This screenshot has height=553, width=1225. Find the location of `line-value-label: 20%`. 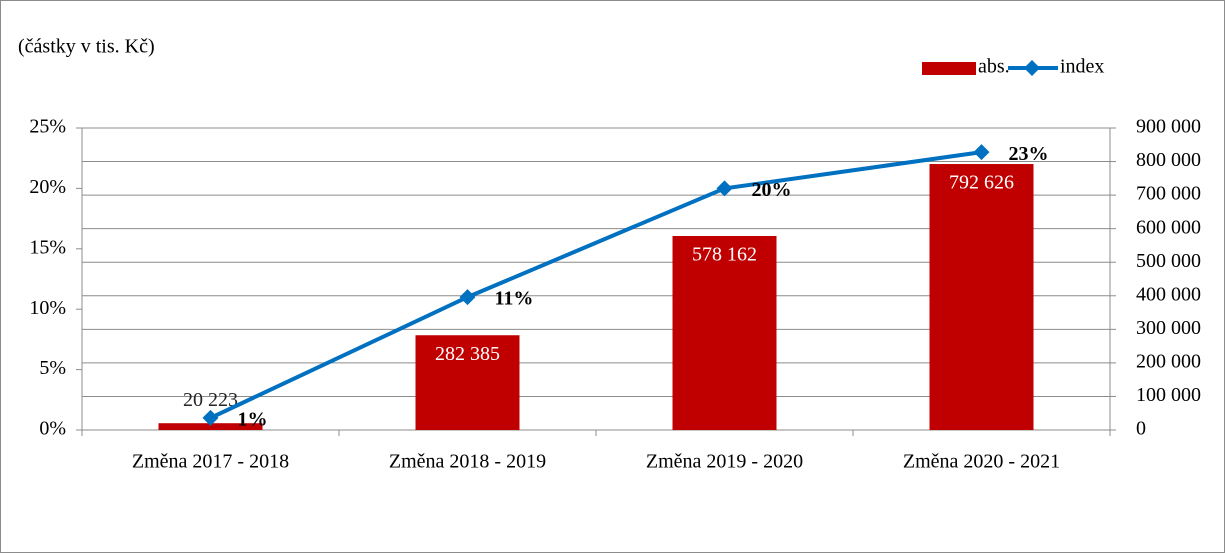

line-value-label: 20% is located at coordinates (772, 190).